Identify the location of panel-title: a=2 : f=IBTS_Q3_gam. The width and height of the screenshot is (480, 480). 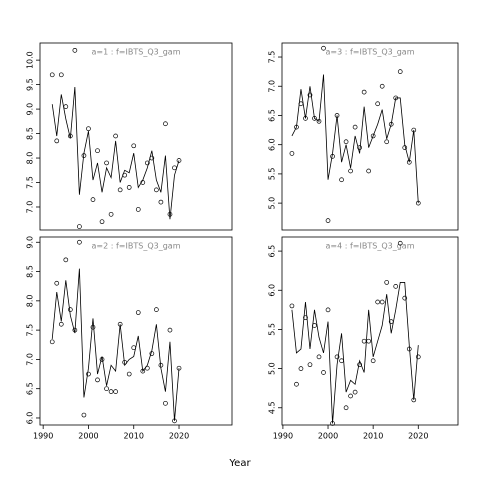
(136, 246).